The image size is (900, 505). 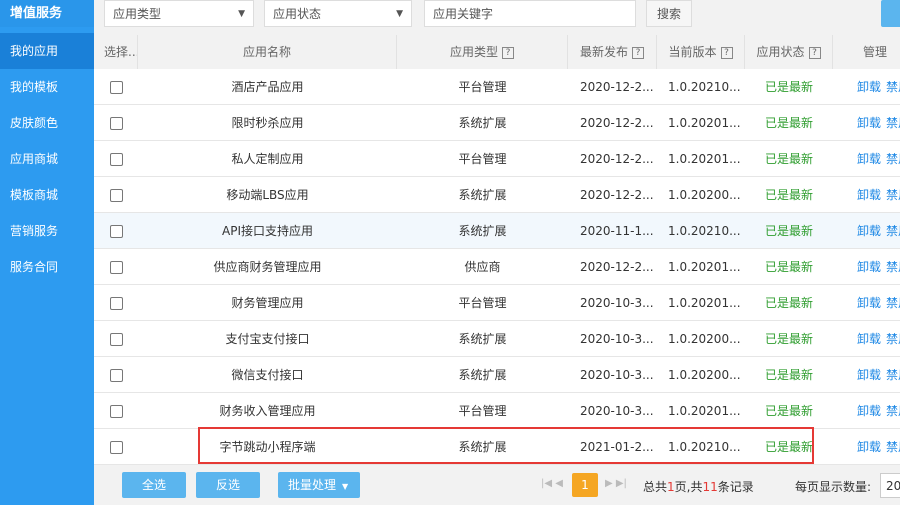 I want to click on keyword-input: 应用关键字, so click(x=530, y=13).